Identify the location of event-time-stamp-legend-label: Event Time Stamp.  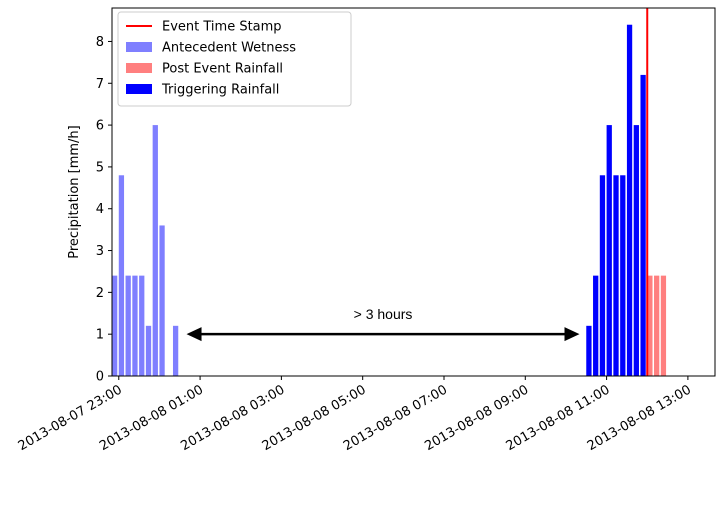
(222, 27).